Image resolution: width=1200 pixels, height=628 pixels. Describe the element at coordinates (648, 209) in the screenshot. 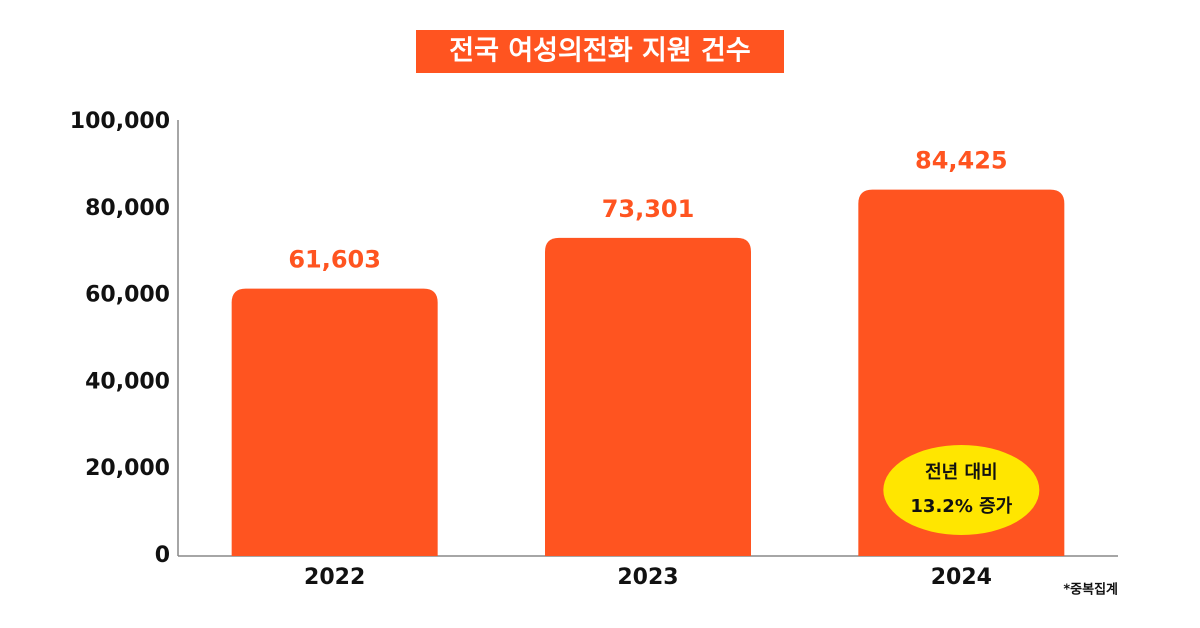

I see `value-label: 73,301` at that location.